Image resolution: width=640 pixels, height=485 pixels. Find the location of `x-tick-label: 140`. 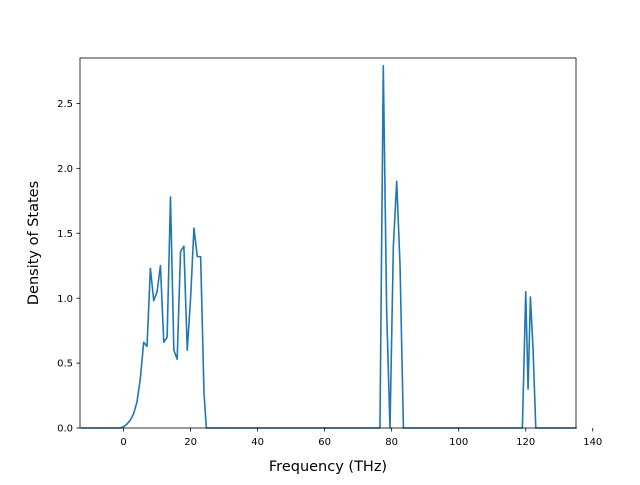

x-tick-label: 140 is located at coordinates (592, 442).